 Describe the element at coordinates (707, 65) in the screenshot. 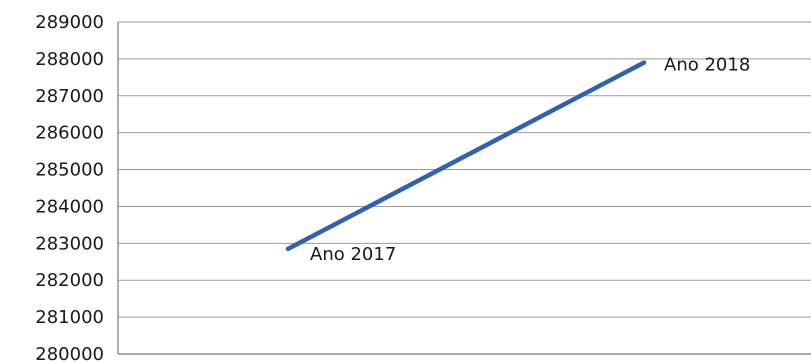

I see `data-label: Ano 2018` at that location.